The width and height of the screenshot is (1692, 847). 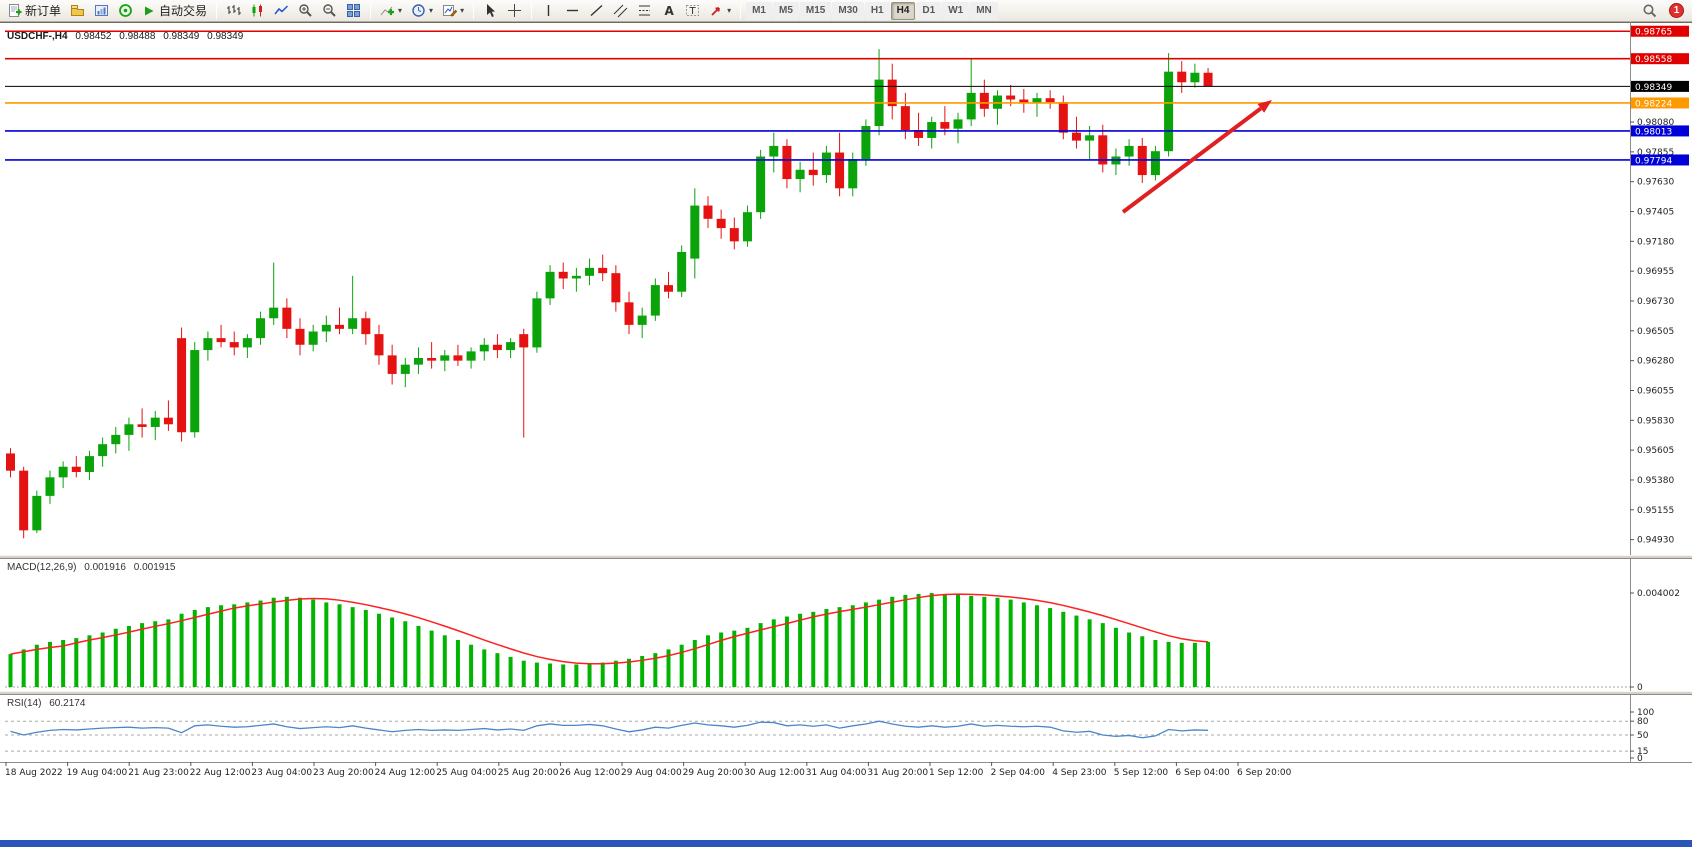 I want to click on svg-text: 31 Aug 04:00, so click(x=836, y=773).